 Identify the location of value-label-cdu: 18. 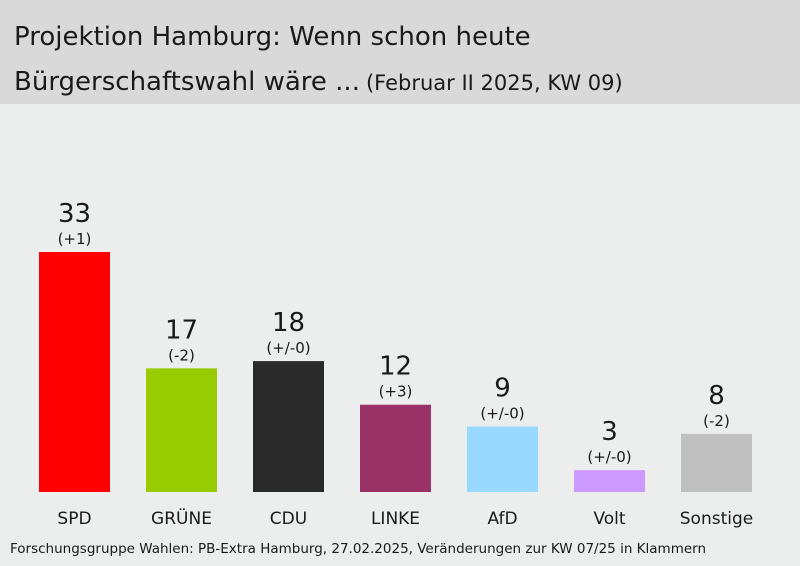
(288, 323).